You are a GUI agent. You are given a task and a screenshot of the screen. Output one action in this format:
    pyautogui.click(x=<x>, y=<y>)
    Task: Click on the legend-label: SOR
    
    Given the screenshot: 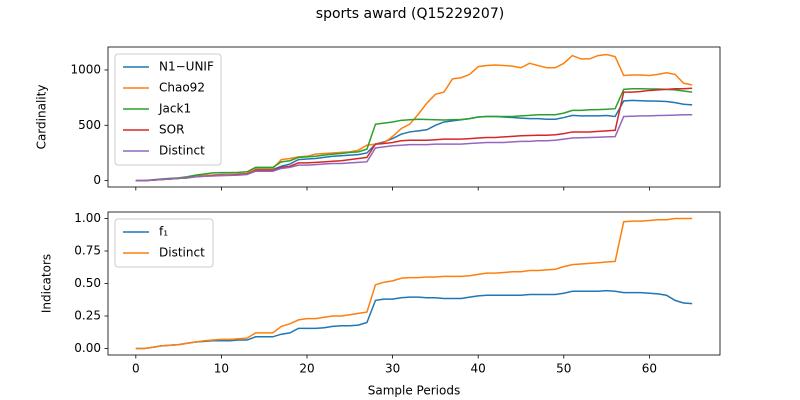 What is the action you would take?
    pyautogui.click(x=171, y=130)
    